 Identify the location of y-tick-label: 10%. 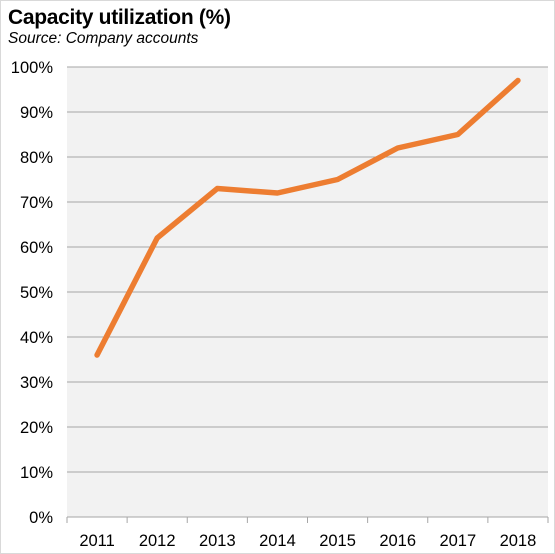
(36, 473).